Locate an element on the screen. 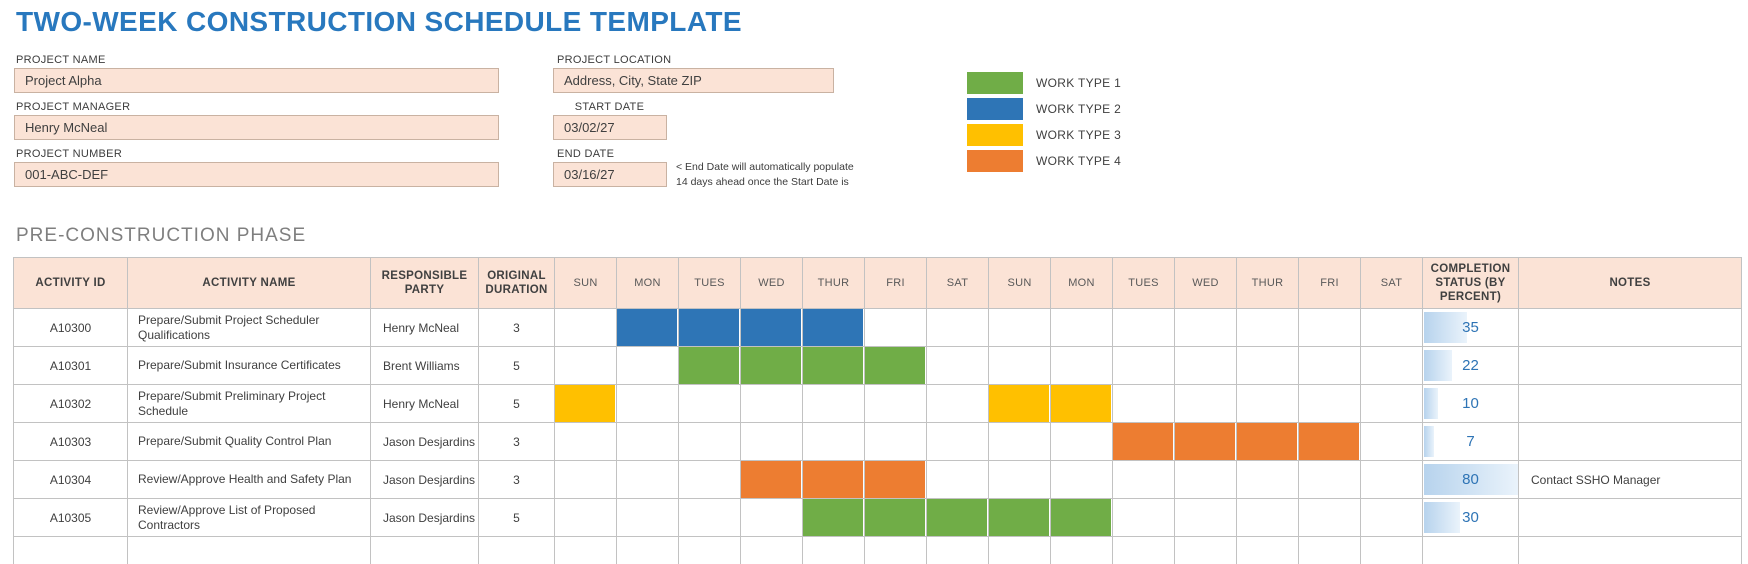 The width and height of the screenshot is (1748, 564). start-date-field: 03/02/27 is located at coordinates (610, 127).